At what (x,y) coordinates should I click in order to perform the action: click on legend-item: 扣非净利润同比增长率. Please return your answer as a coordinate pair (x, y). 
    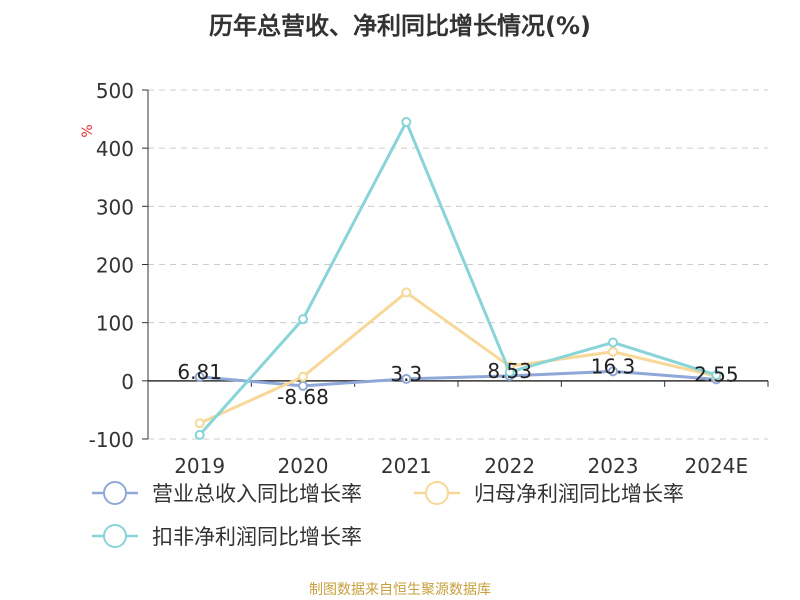
    Looking at the image, I should click on (227, 536).